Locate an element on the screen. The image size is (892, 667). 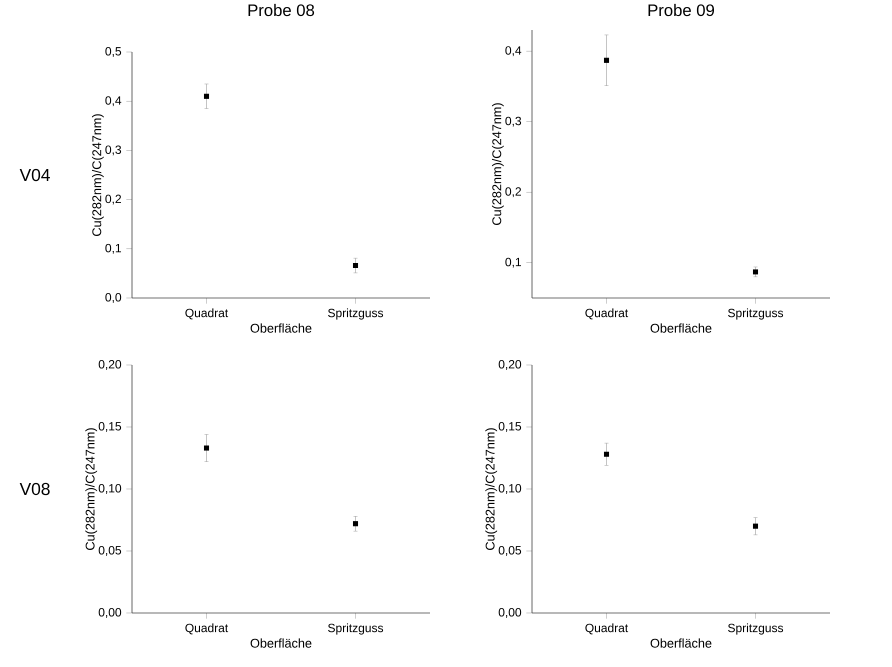
y-tick-label: 0,0 is located at coordinates (113, 298).